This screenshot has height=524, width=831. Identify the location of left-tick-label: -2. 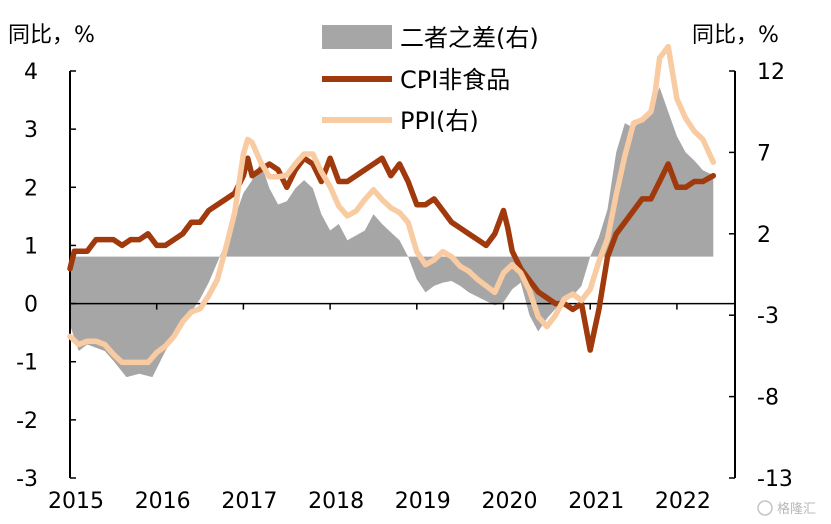
(27, 421).